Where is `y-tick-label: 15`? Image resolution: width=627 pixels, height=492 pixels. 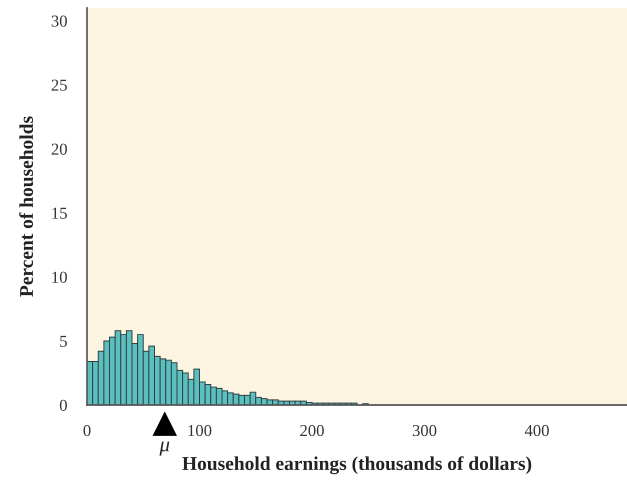
y-tick-label: 15 is located at coordinates (59, 213).